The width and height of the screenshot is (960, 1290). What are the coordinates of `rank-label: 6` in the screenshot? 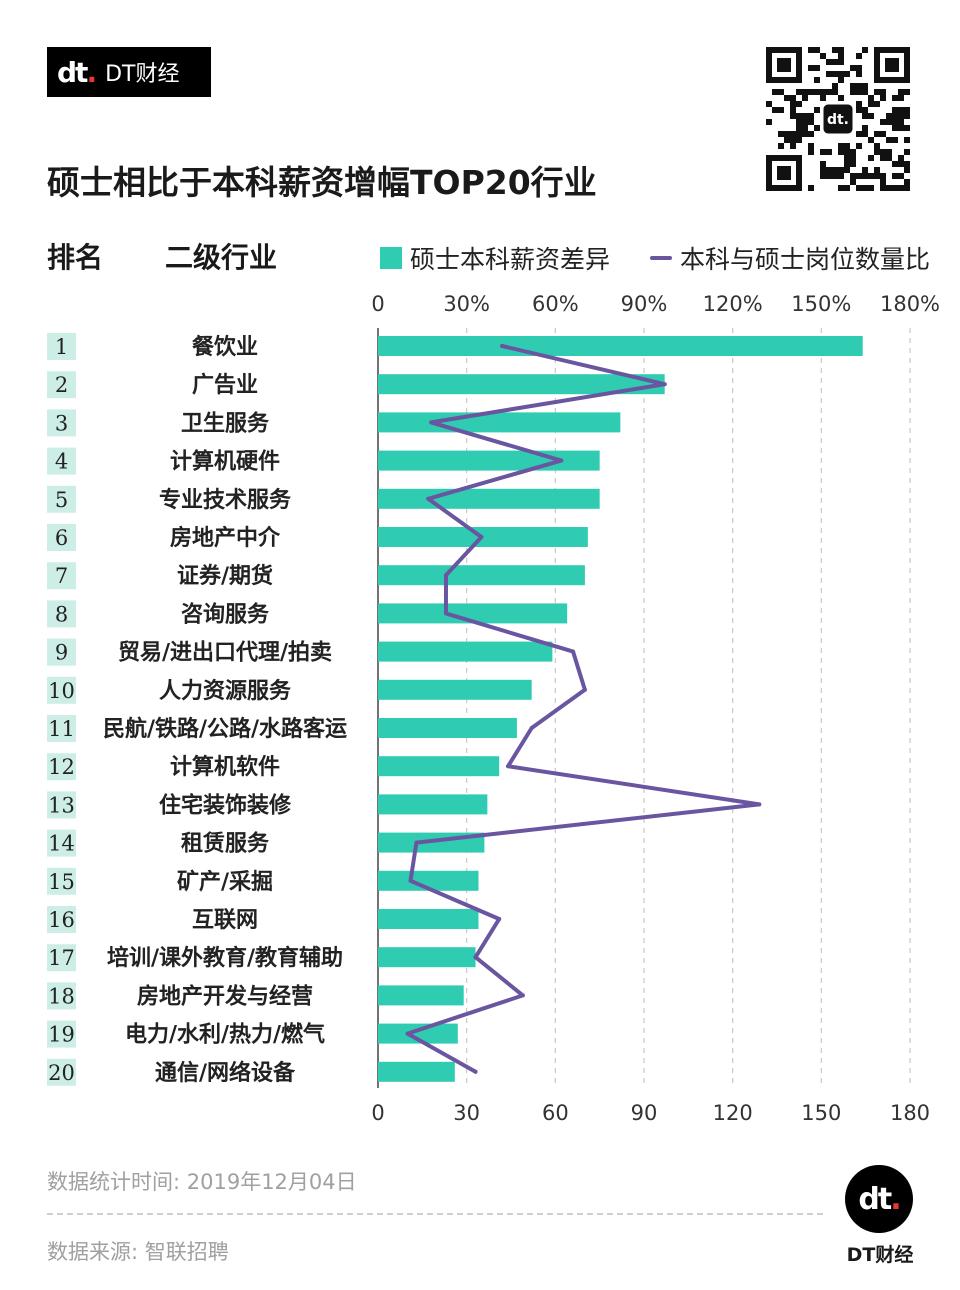 It's located at (61, 538).